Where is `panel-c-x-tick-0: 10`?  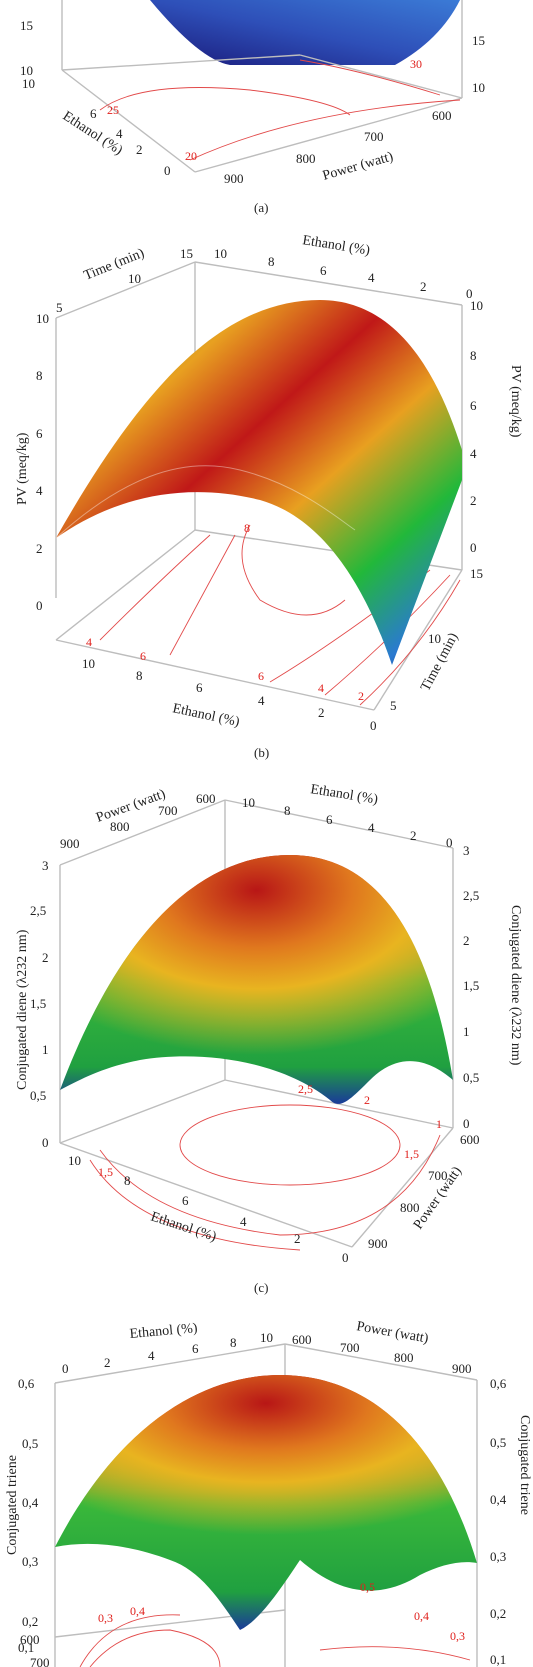
panel-c-x-tick-0: 10 is located at coordinates (74, 1160).